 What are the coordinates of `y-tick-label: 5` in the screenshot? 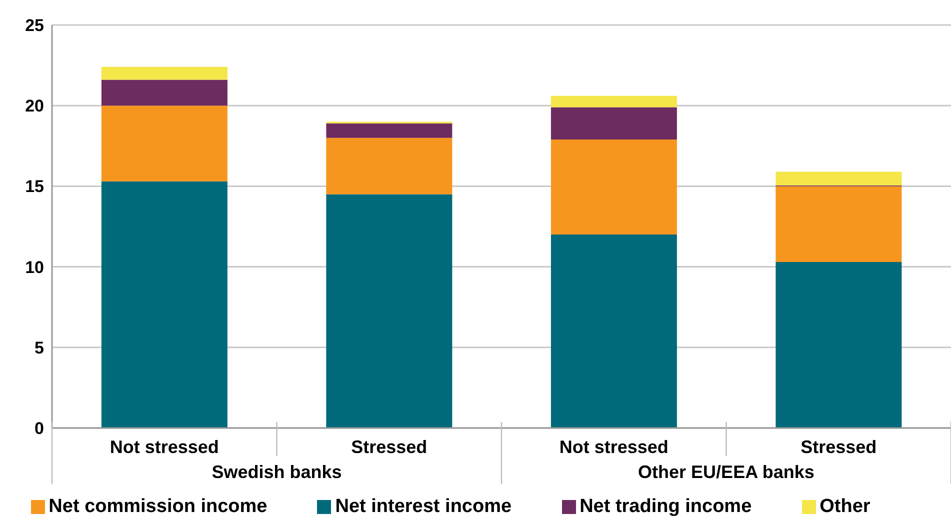 It's located at (39, 348).